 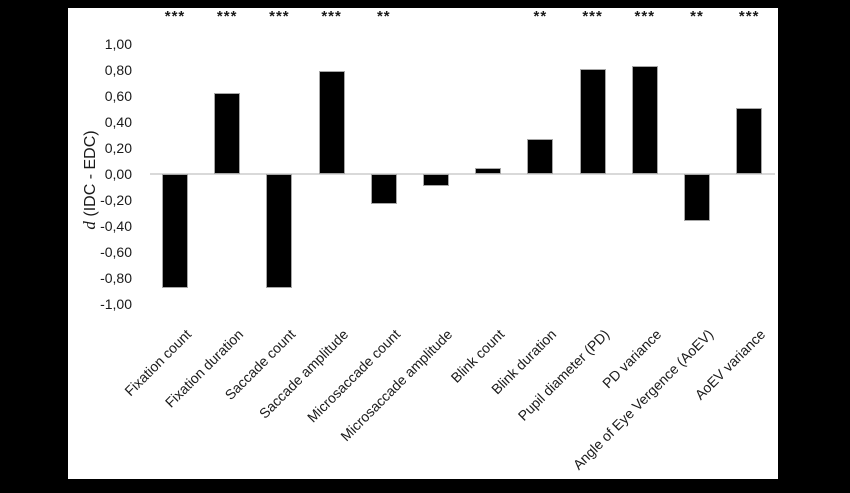 What do you see at coordinates (118, 122) in the screenshot?
I see `y-tick-label: 0,40` at bounding box center [118, 122].